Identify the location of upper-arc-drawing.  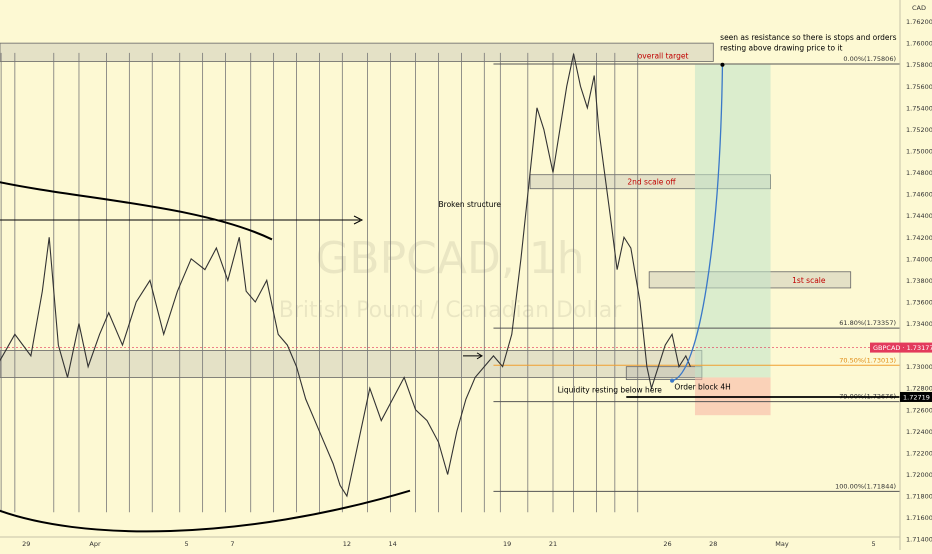
(136, 211).